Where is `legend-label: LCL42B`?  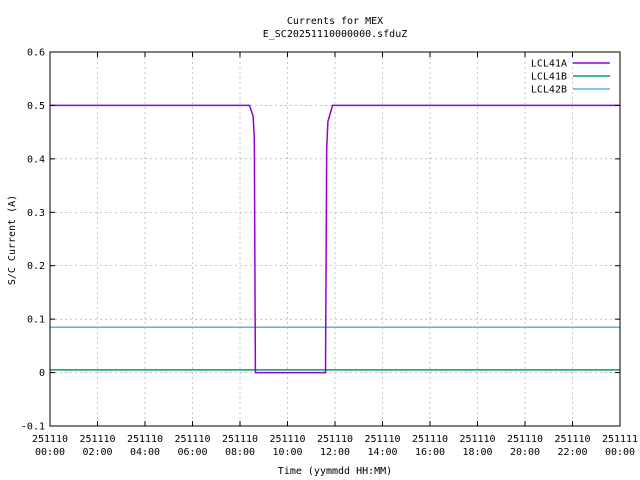 legend-label: LCL42B is located at coordinates (549, 90).